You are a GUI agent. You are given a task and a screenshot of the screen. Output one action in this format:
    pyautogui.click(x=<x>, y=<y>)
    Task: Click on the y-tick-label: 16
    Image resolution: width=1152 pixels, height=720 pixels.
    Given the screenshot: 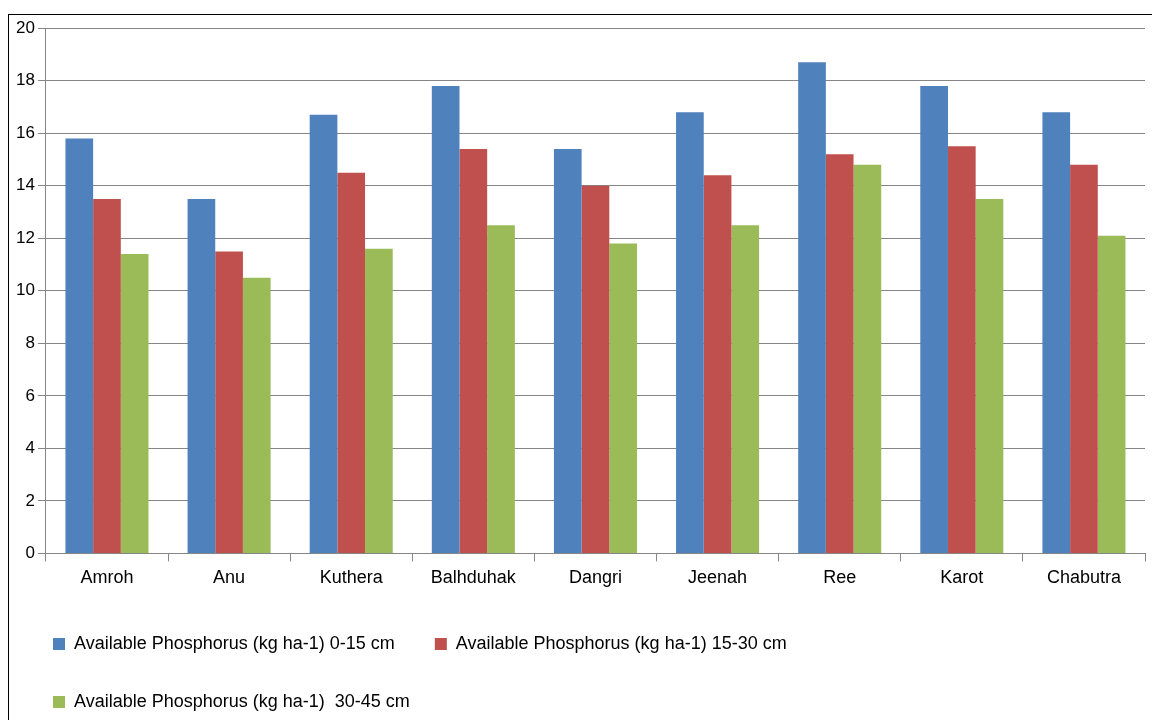 What is the action you would take?
    pyautogui.click(x=25, y=132)
    